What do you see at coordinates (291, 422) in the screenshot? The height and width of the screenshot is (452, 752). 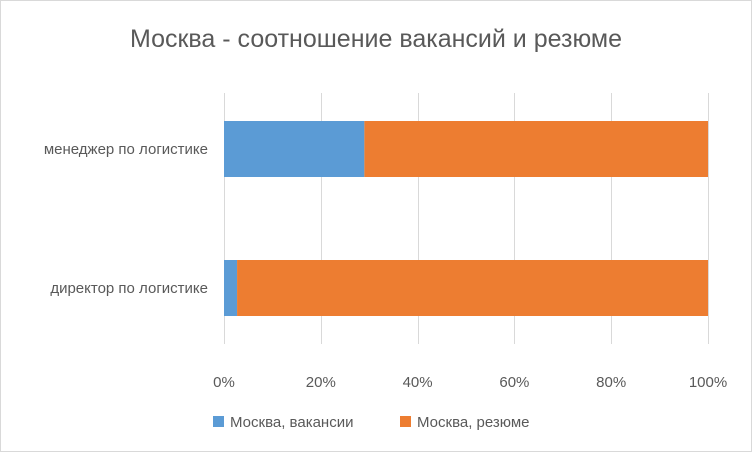 I see `legend-label: Москва, вакансии` at bounding box center [291, 422].